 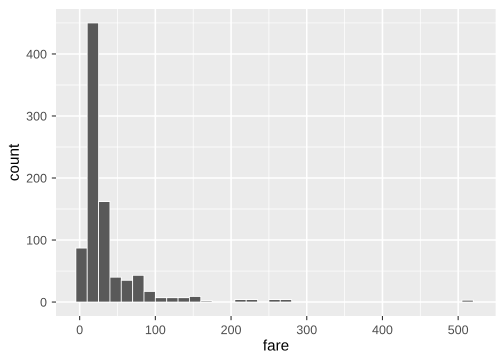 What do you see at coordinates (458, 329) in the screenshot?
I see `x-tick-label: 500` at bounding box center [458, 329].